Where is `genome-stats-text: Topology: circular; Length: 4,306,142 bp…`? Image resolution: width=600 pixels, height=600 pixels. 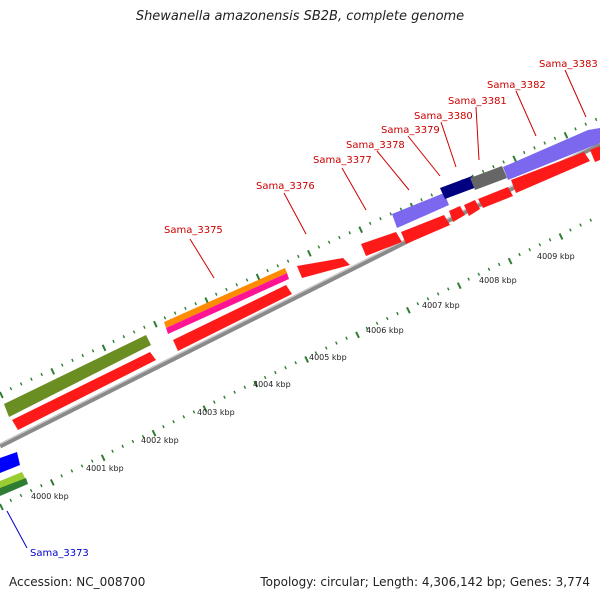
genome-stats-text: Topology: circular; Length: 4,306,142 bp… is located at coordinates (425, 582).